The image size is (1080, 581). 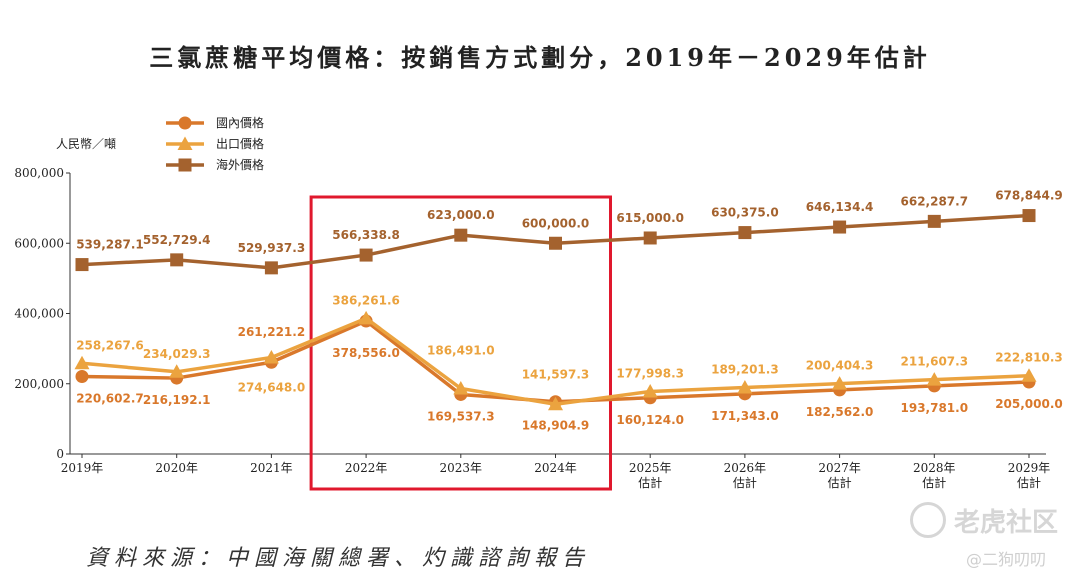 I want to click on x-tick-label: 2029年, so click(x=1029, y=468).